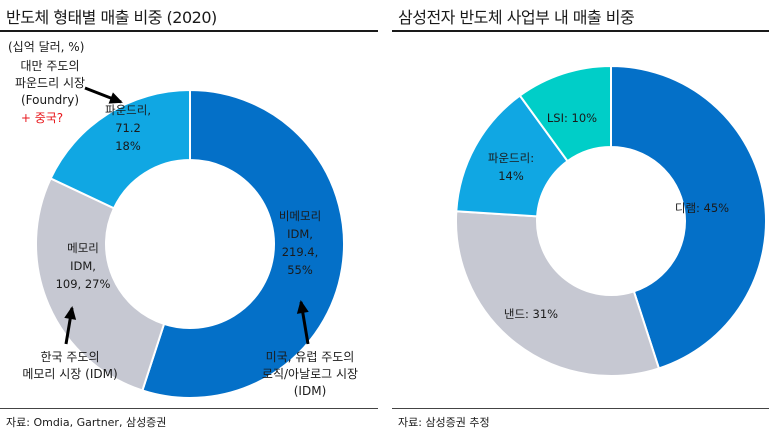 The width and height of the screenshot is (769, 440). What do you see at coordinates (310, 374) in the screenshot?
I see `logic-market-note: 미국, 유럽 주도의 로직/아날로그 시장 (IDM)` at bounding box center [310, 374].